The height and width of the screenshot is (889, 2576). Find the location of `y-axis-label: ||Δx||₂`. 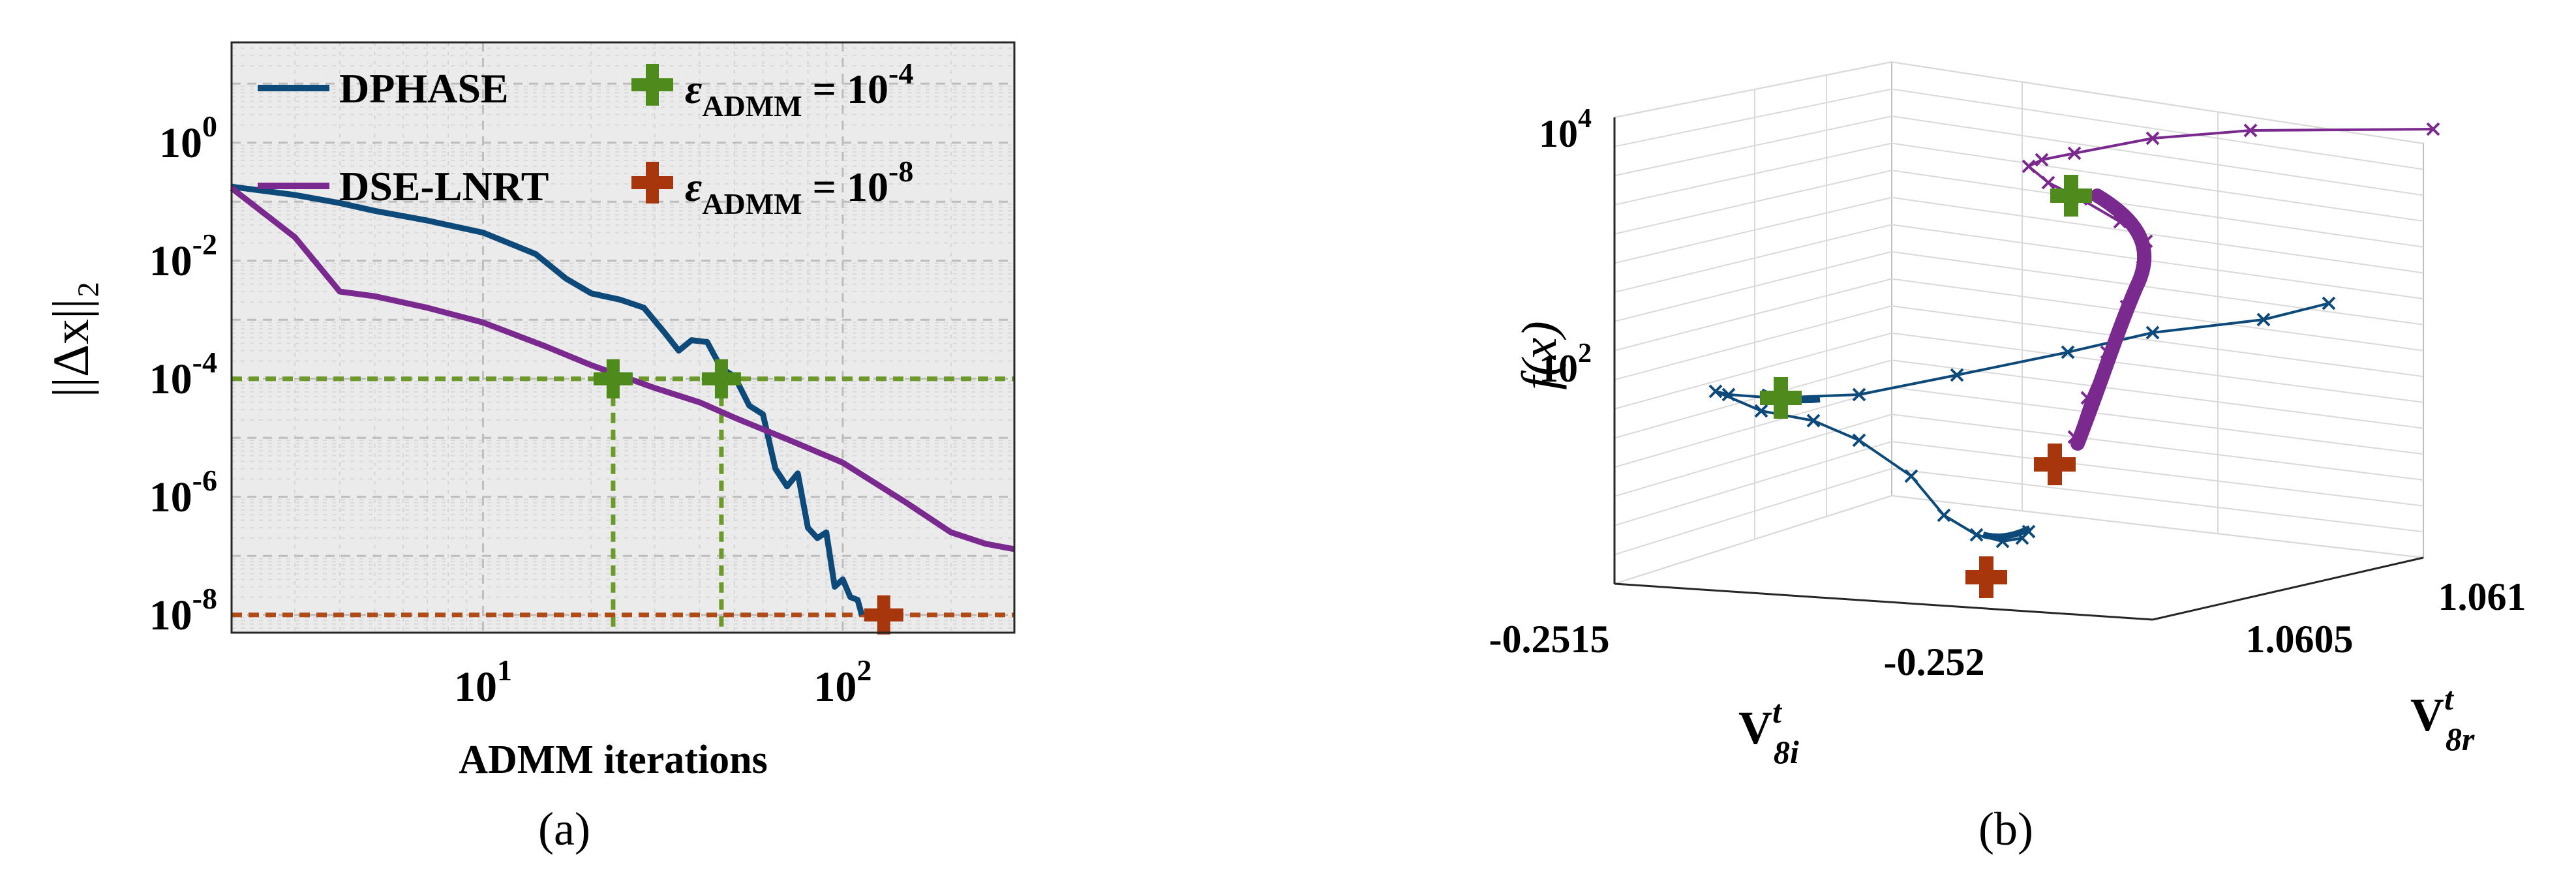

y-axis-label: ||Δx||₂ is located at coordinates (70, 339).